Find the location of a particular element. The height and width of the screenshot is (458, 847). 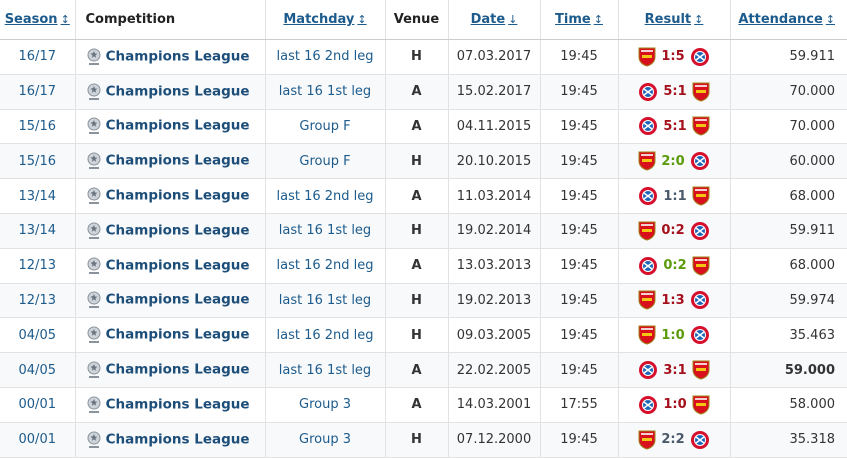

venue: A is located at coordinates (416, 127).